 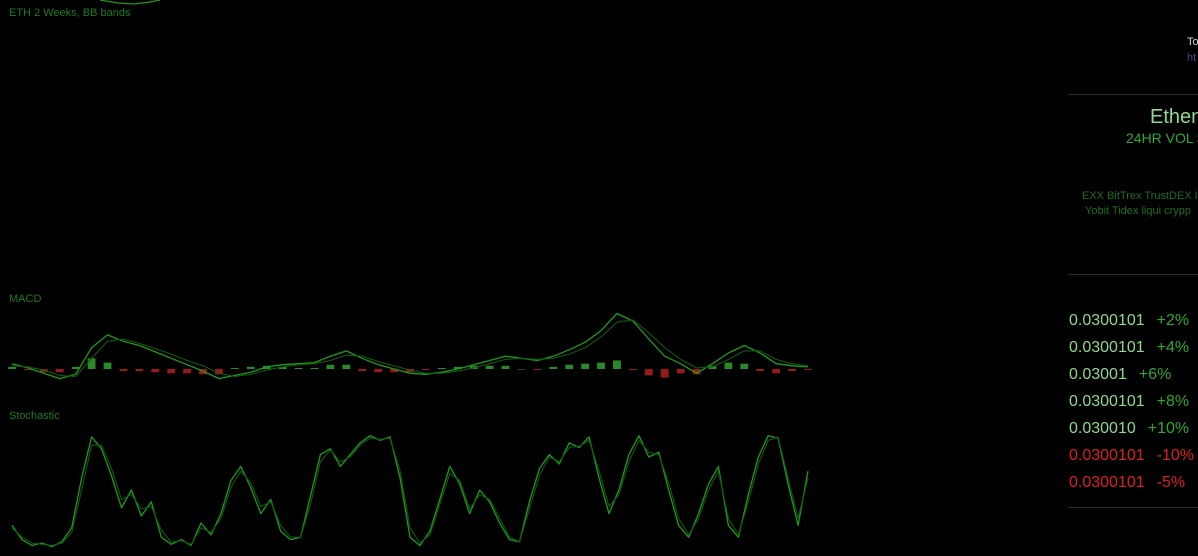 I want to click on coin-title: Ethen, so click(x=1174, y=117).